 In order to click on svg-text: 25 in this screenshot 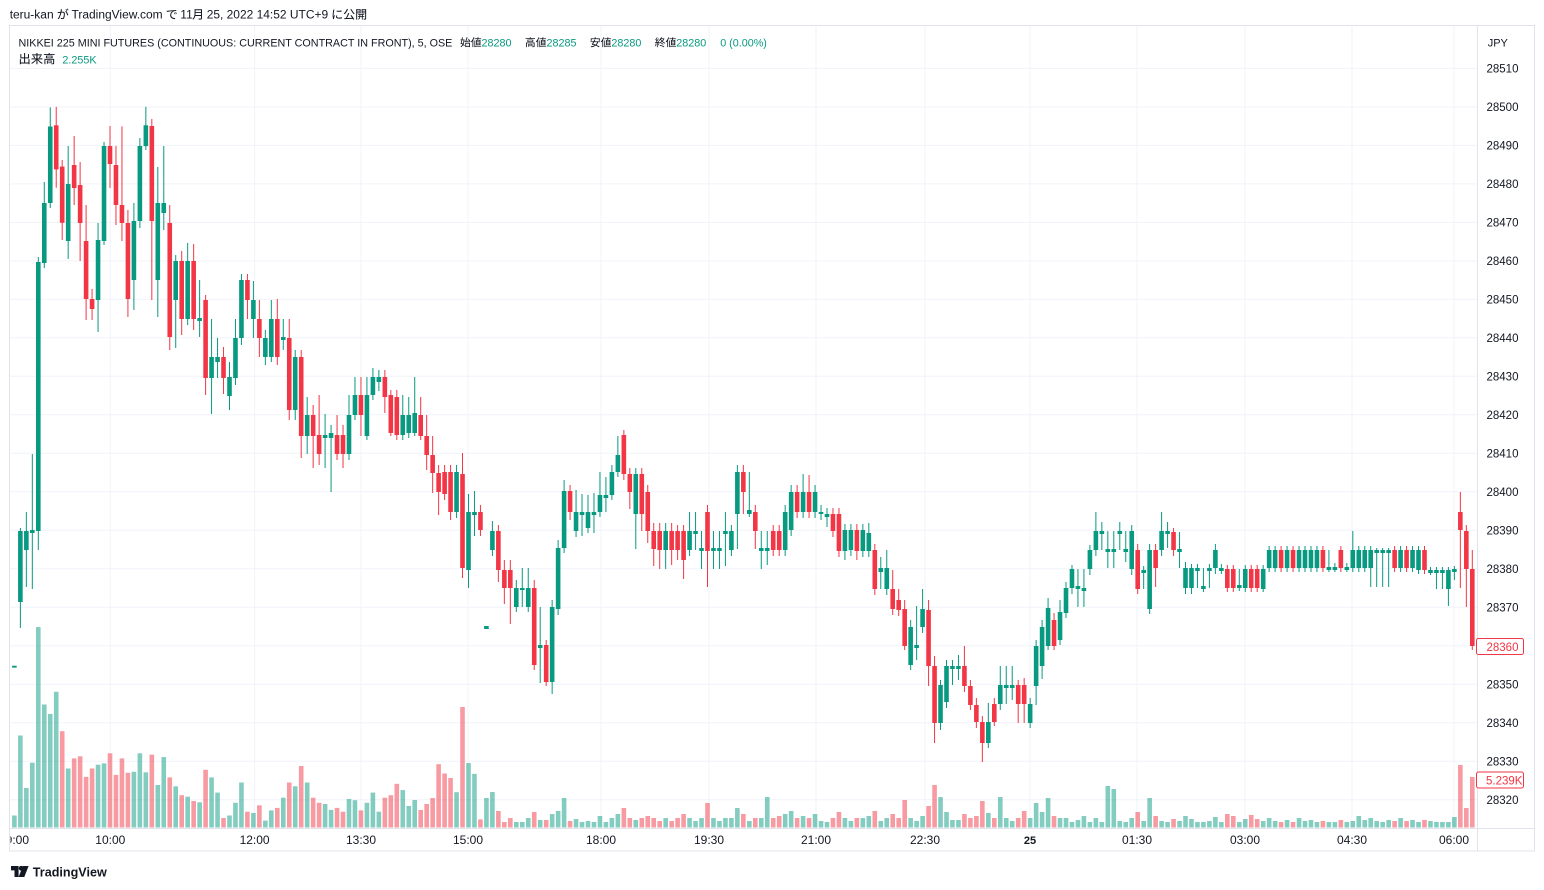, I will do `click(1030, 841)`.